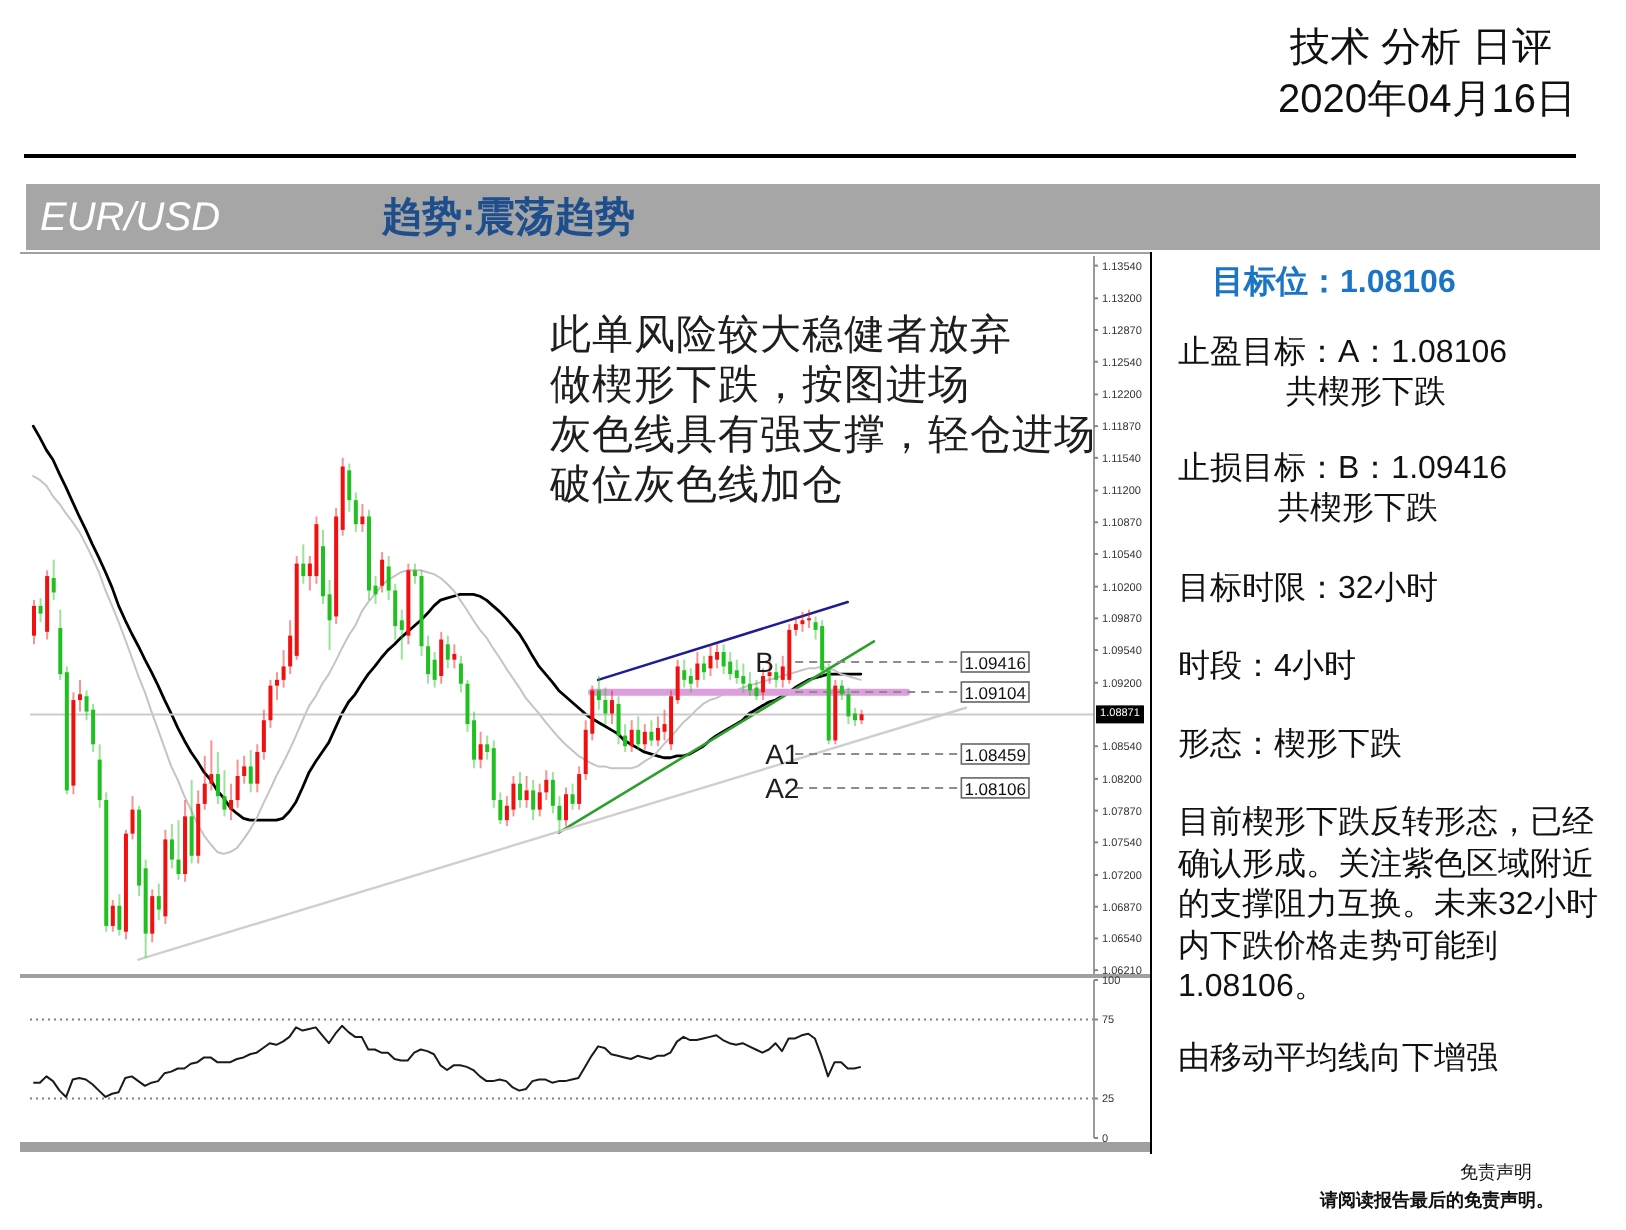  Describe the element at coordinates (995, 692) in the screenshot. I see `ref-line-label: 1.09104` at that location.